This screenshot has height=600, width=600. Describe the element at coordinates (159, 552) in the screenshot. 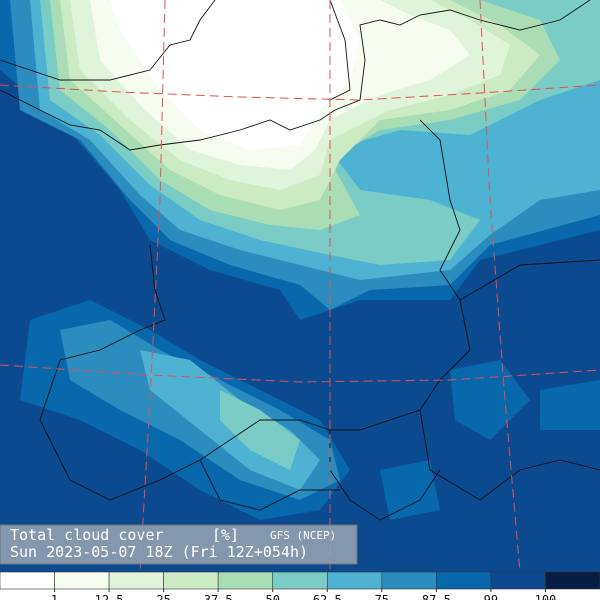

I see `valid-time: Sun 2023-05-07 18Z (Fri 12Z+054h)` at that location.